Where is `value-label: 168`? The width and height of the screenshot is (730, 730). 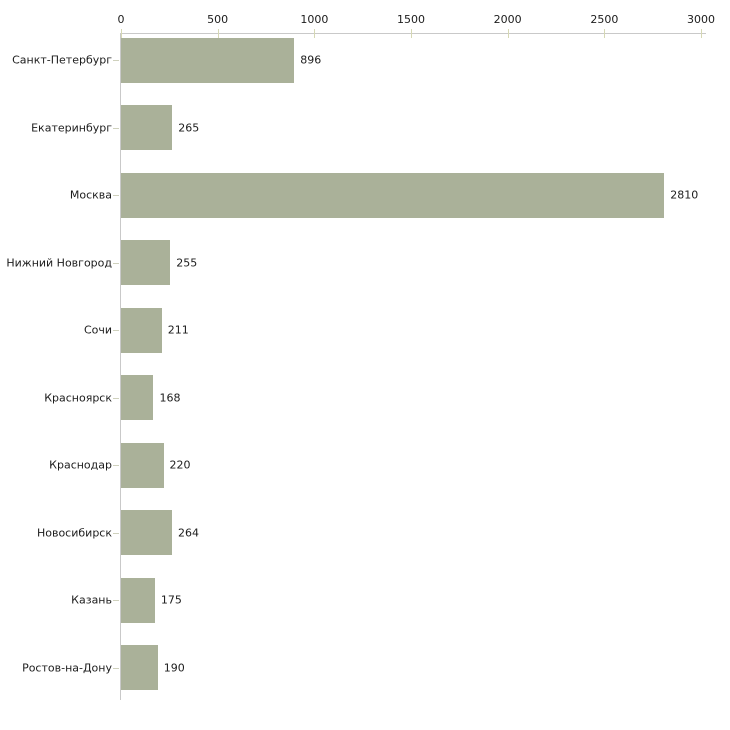
value-label: 168 is located at coordinates (170, 397).